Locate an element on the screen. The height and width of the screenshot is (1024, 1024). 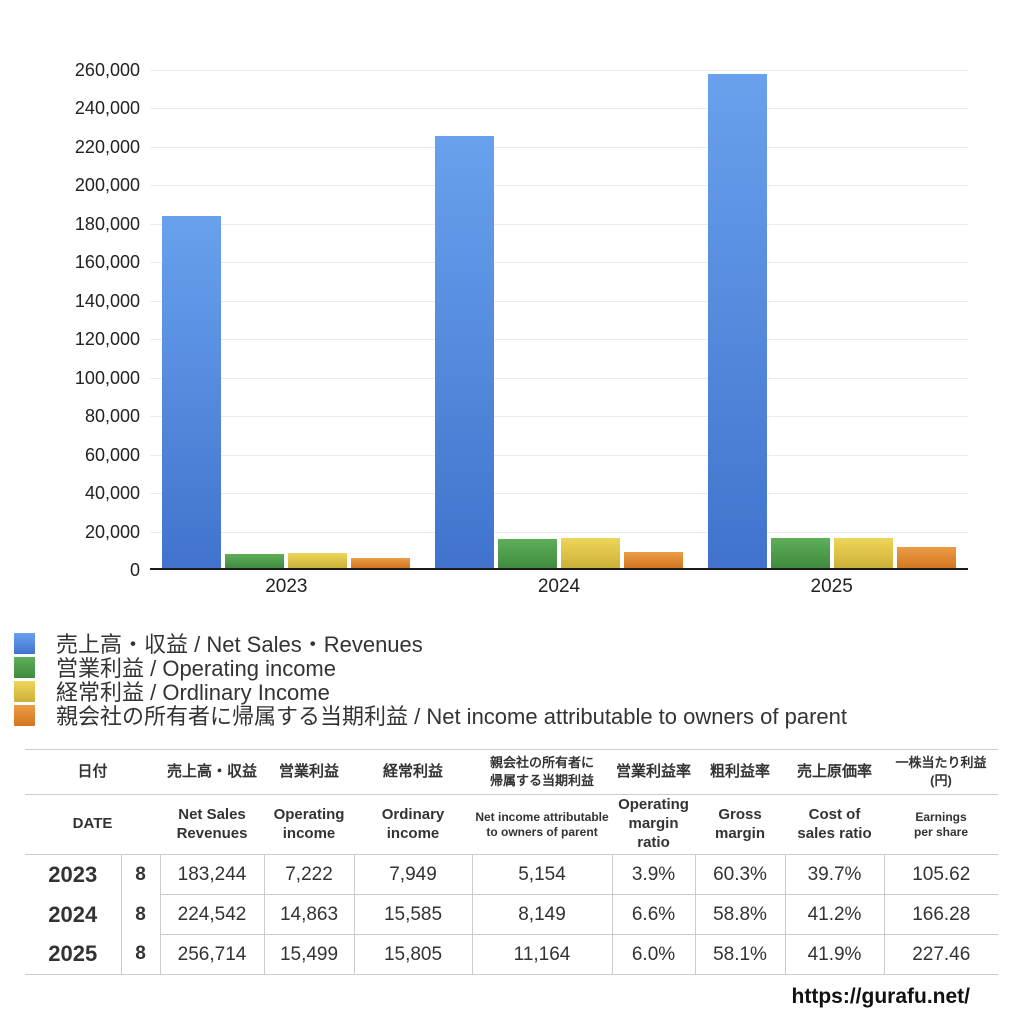
table-cell: 58.1% is located at coordinates (740, 954).